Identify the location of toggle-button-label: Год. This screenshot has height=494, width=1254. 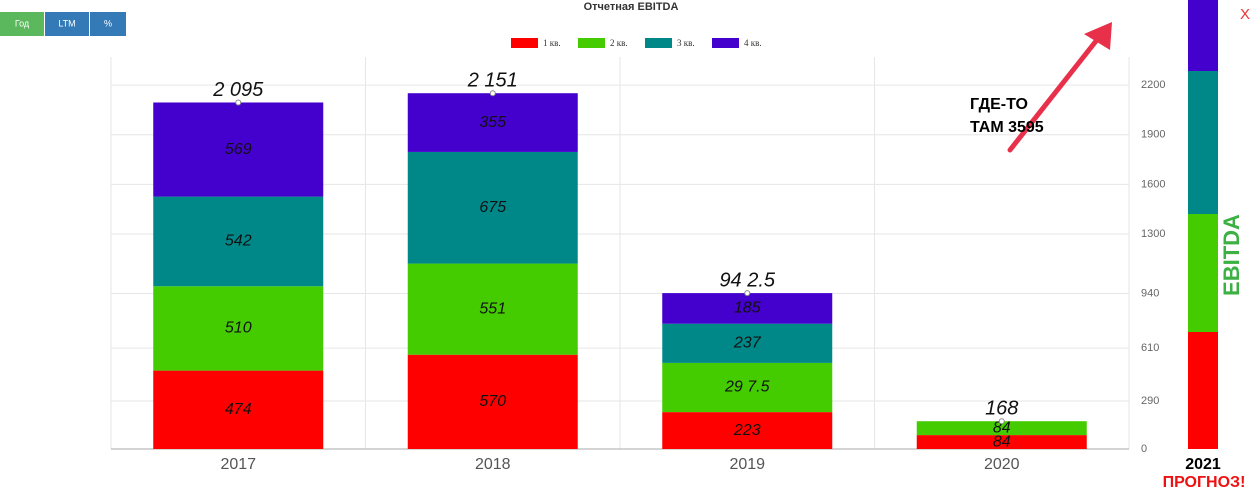
(22, 23).